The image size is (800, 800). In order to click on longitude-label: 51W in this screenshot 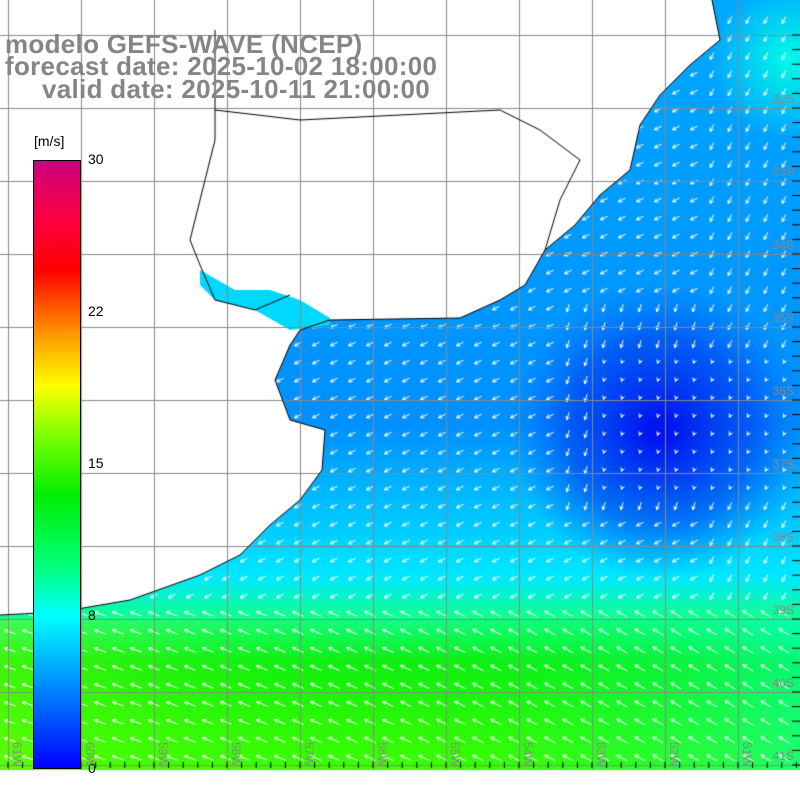, I will do `click(747, 754)`.